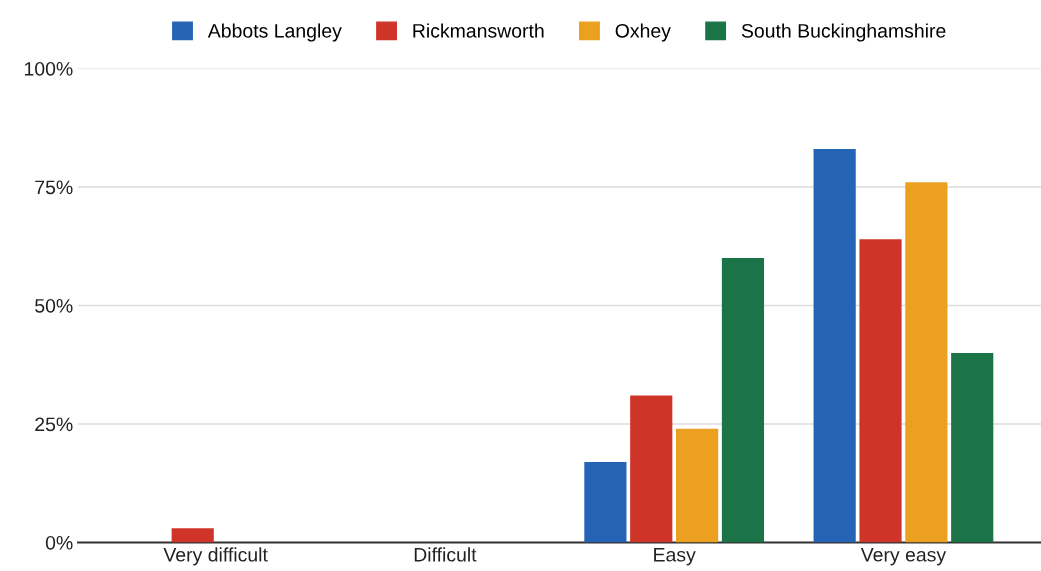 The image size is (1041, 571). I want to click on legend-label: Oxhey, so click(643, 32).